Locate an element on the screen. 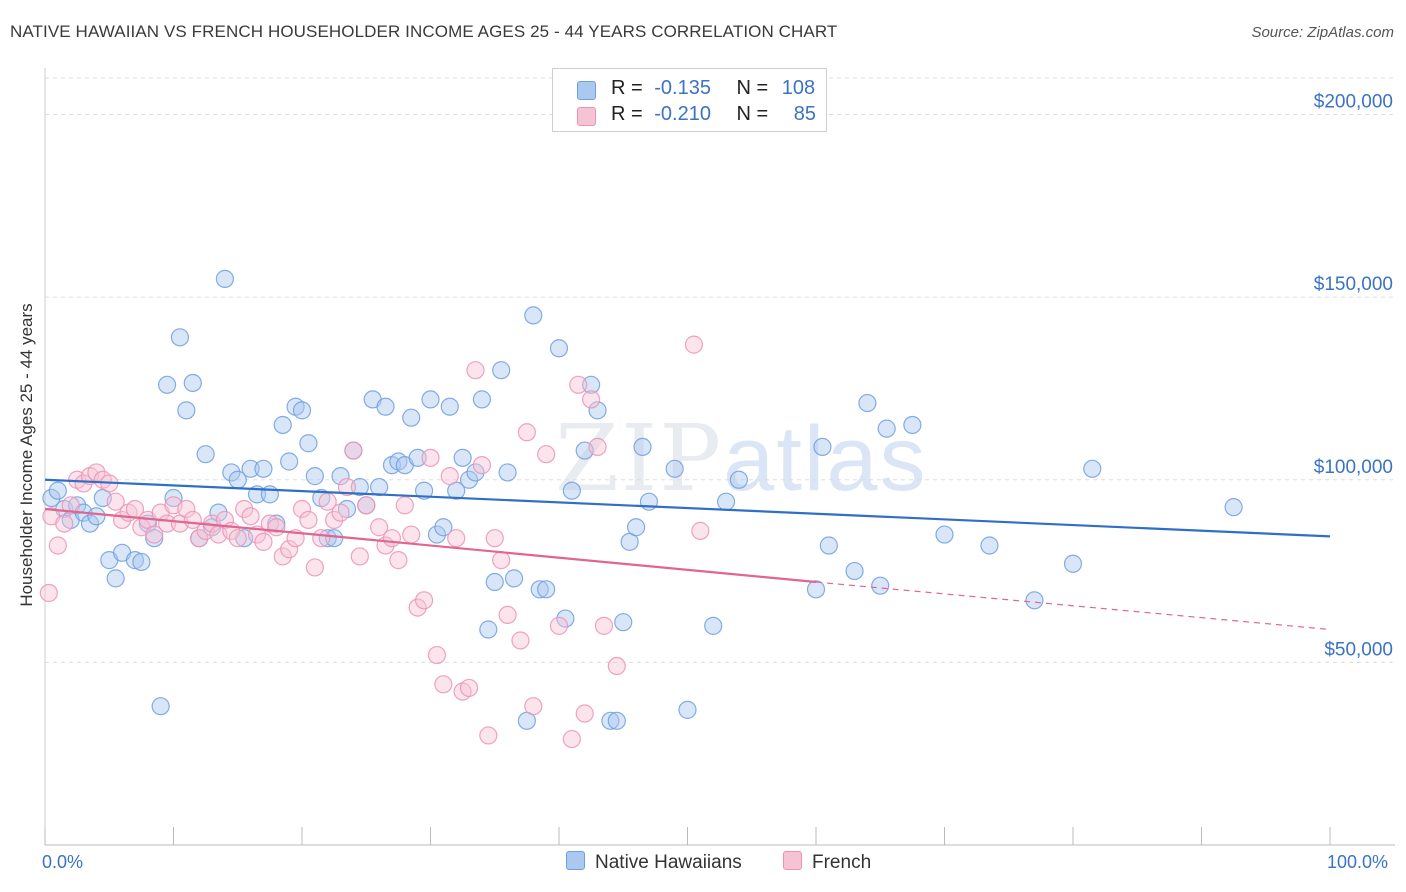 This screenshot has width=1406, height=892. y-tick-label: $150,000 is located at coordinates (1353, 284).